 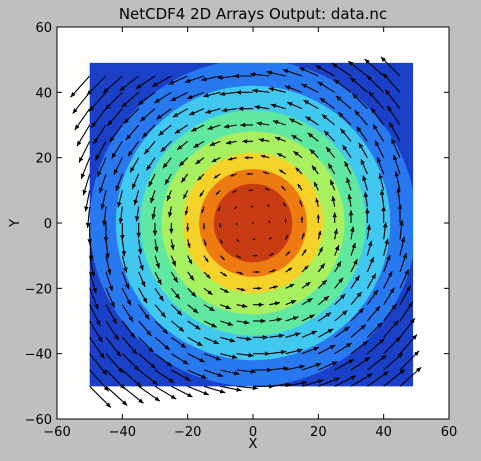 I want to click on x-tick-label: −20, so click(x=187, y=432).